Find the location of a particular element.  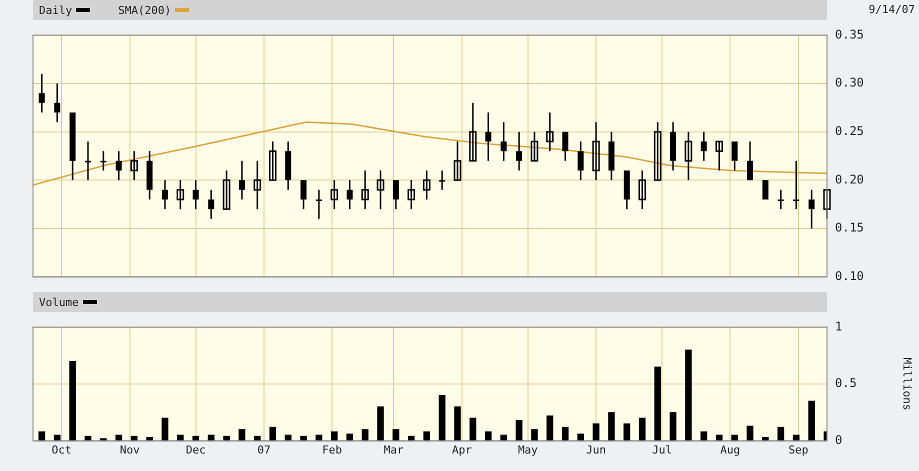

x-tick-label: Mar is located at coordinates (394, 449).